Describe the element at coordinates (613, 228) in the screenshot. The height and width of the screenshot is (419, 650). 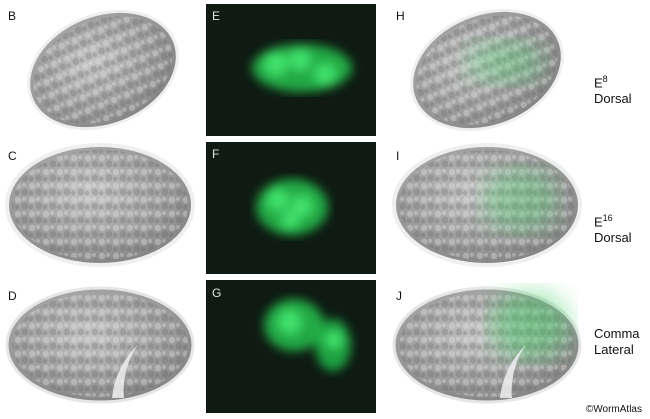
I see `stage-label-e16: E16 Dorsal` at that location.